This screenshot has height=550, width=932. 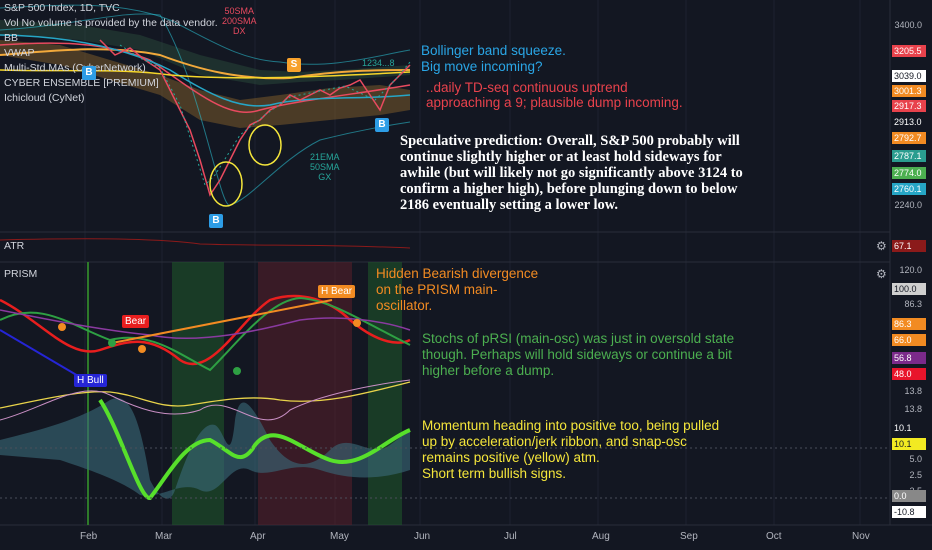 I want to click on prism-main, so click(x=205, y=330).